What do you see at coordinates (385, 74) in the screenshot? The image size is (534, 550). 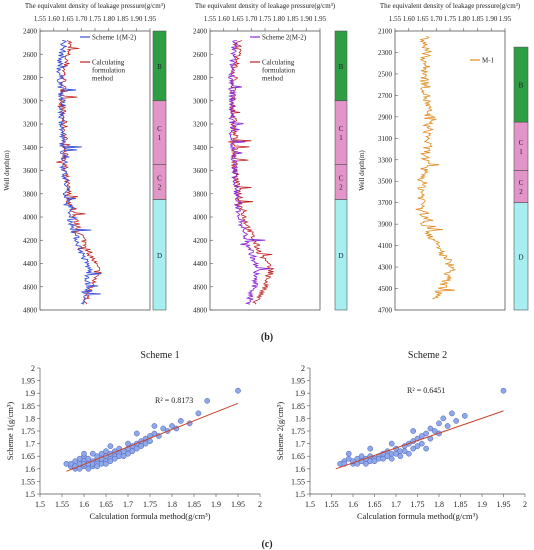 I see `y-tick-label: 2500` at bounding box center [385, 74].